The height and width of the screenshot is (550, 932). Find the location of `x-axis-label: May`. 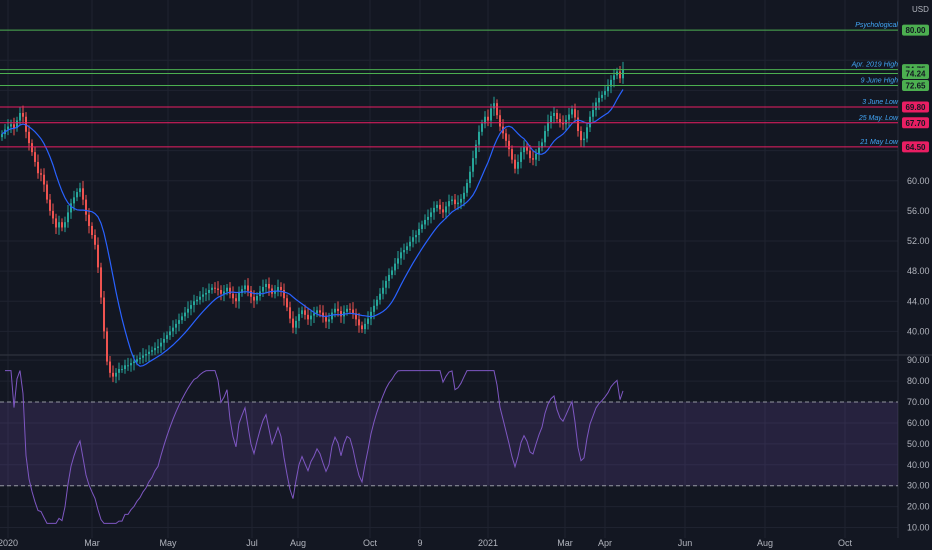

x-axis-label: May is located at coordinates (168, 543).